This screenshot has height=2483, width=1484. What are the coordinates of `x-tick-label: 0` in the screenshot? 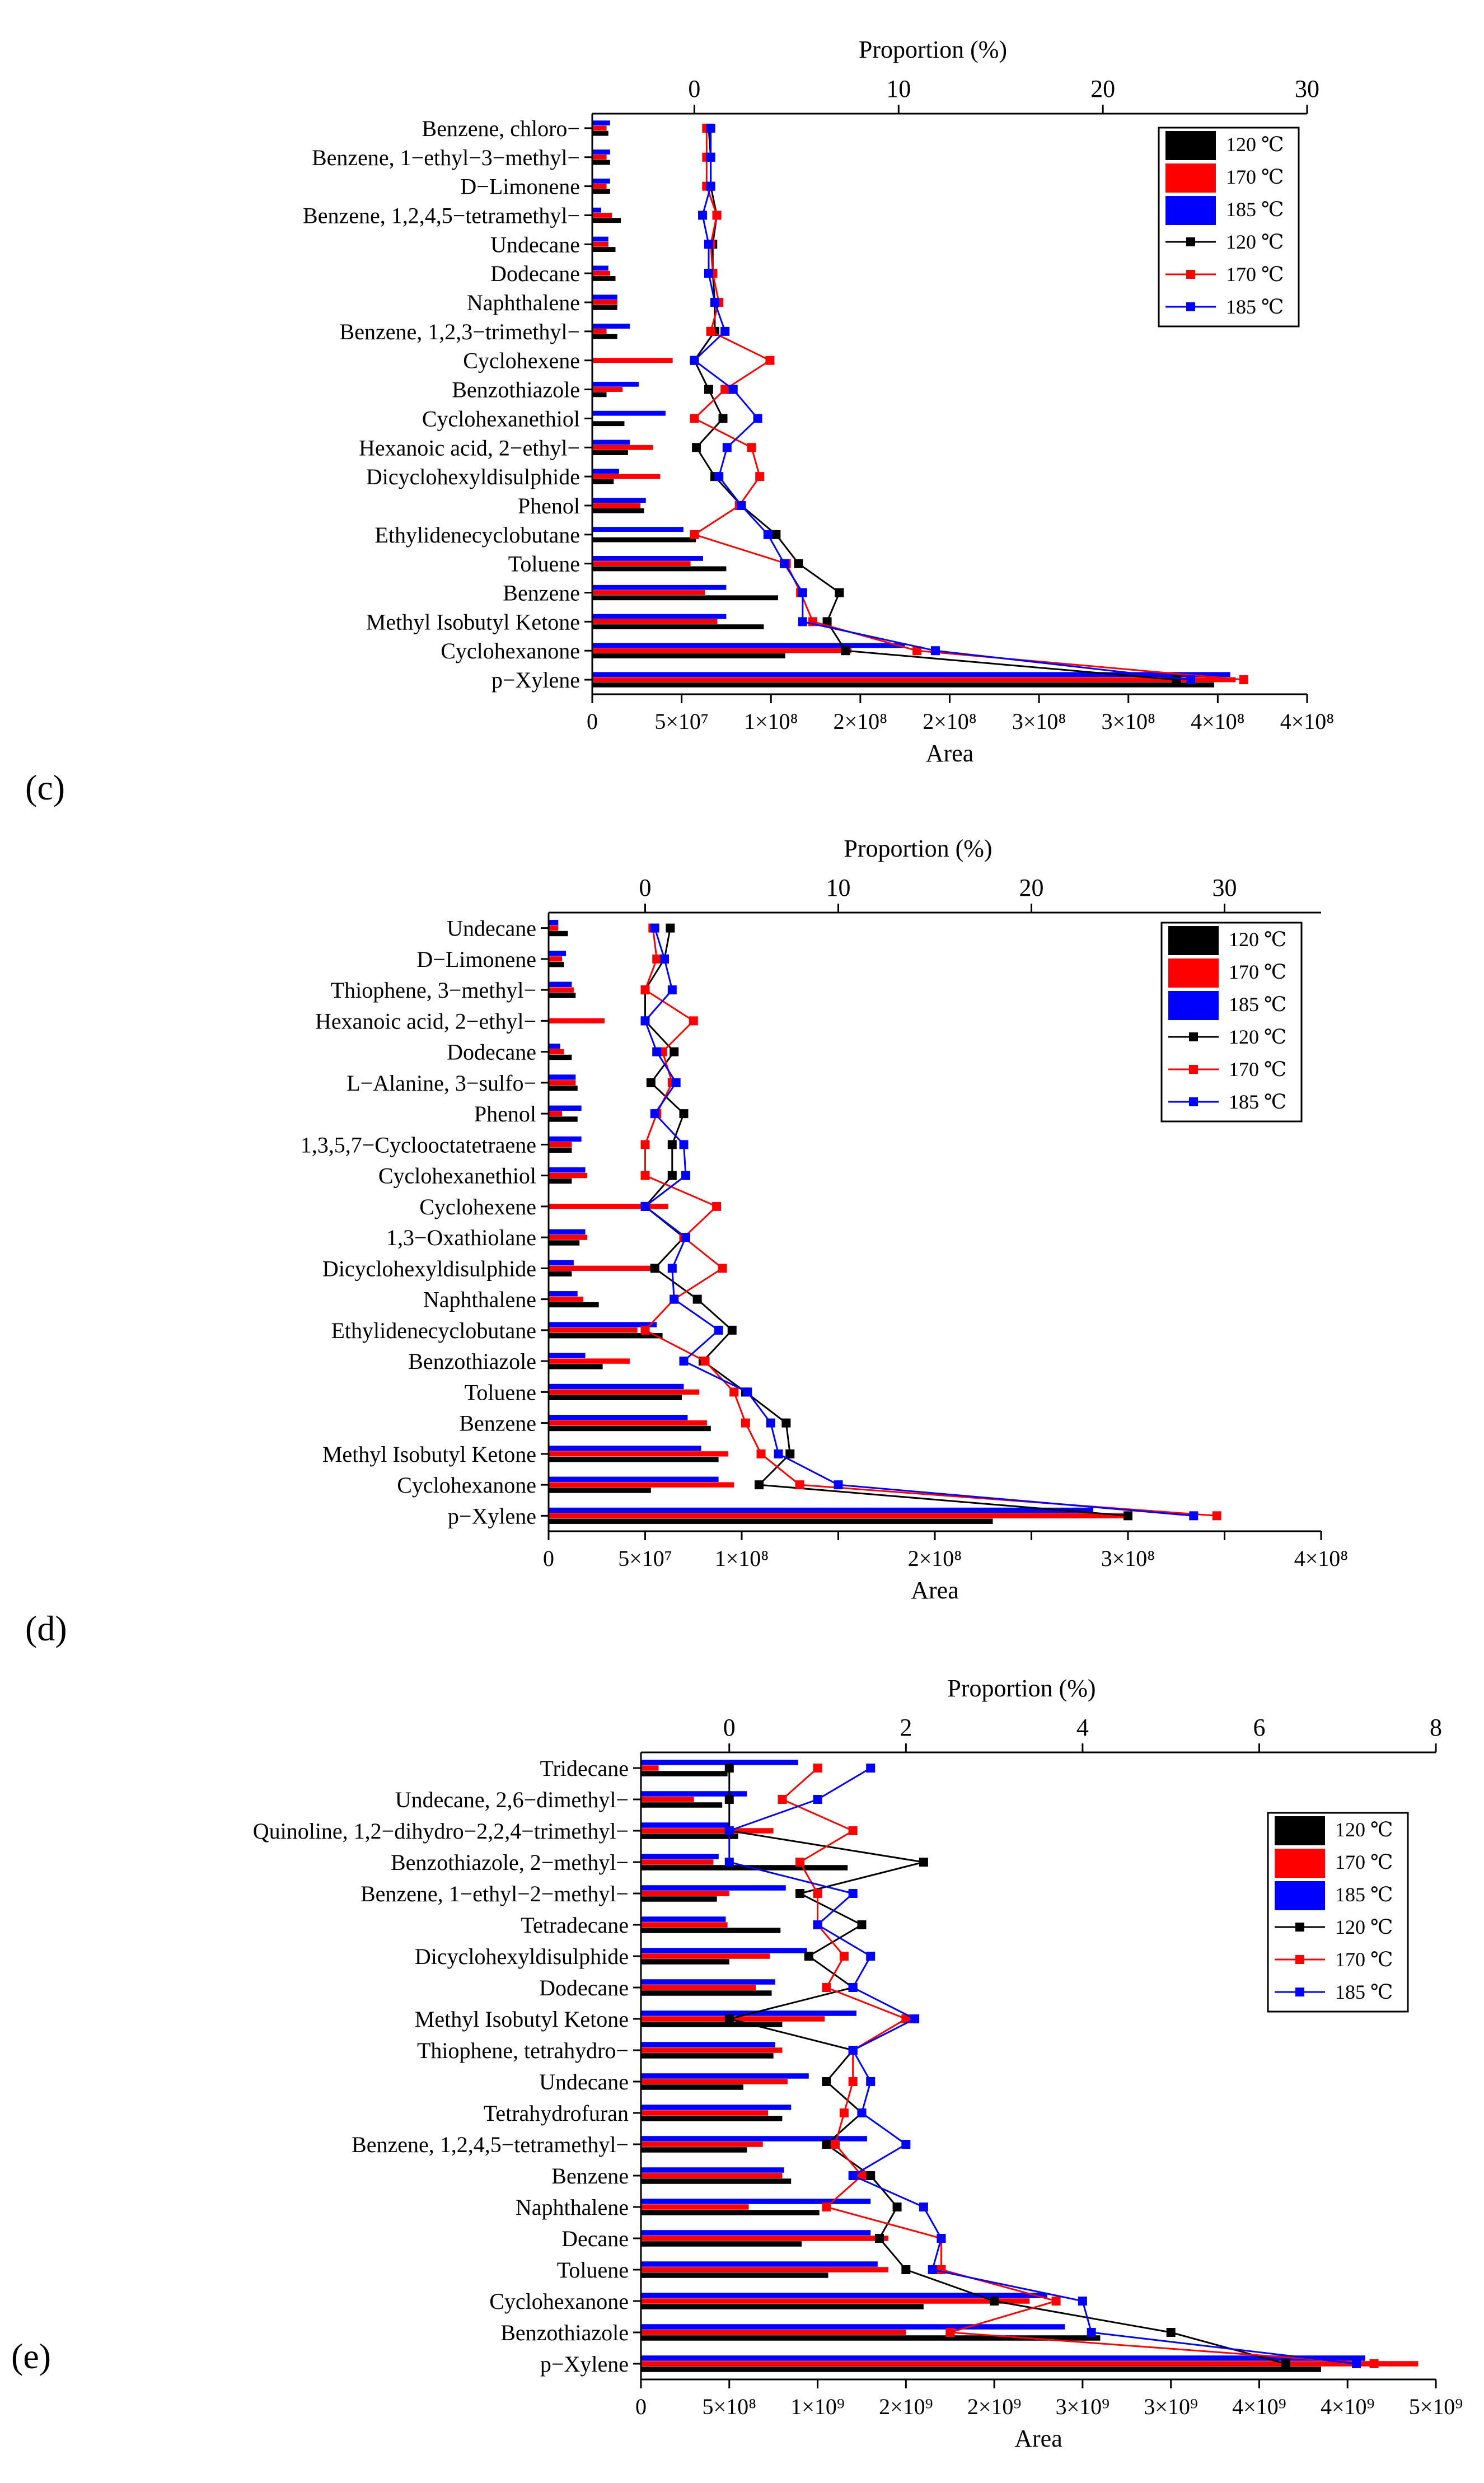 It's located at (592, 721).